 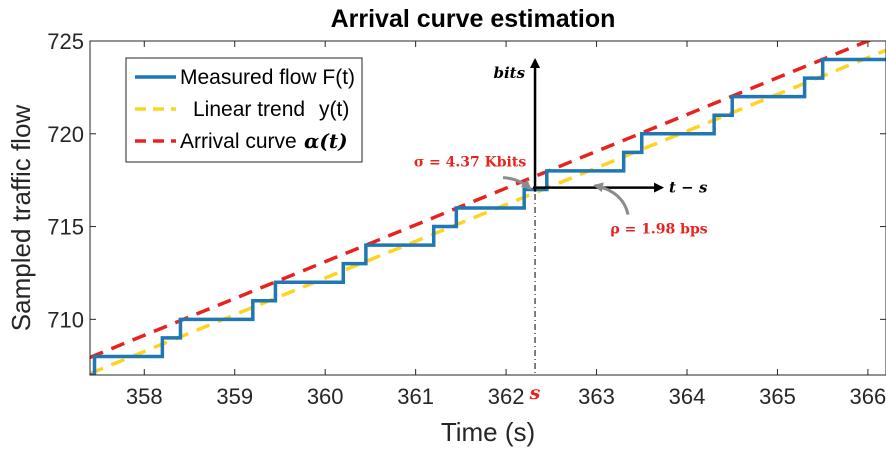 What do you see at coordinates (21, 218) in the screenshot?
I see `y-axis-title: Sampled traffic flow` at bounding box center [21, 218].